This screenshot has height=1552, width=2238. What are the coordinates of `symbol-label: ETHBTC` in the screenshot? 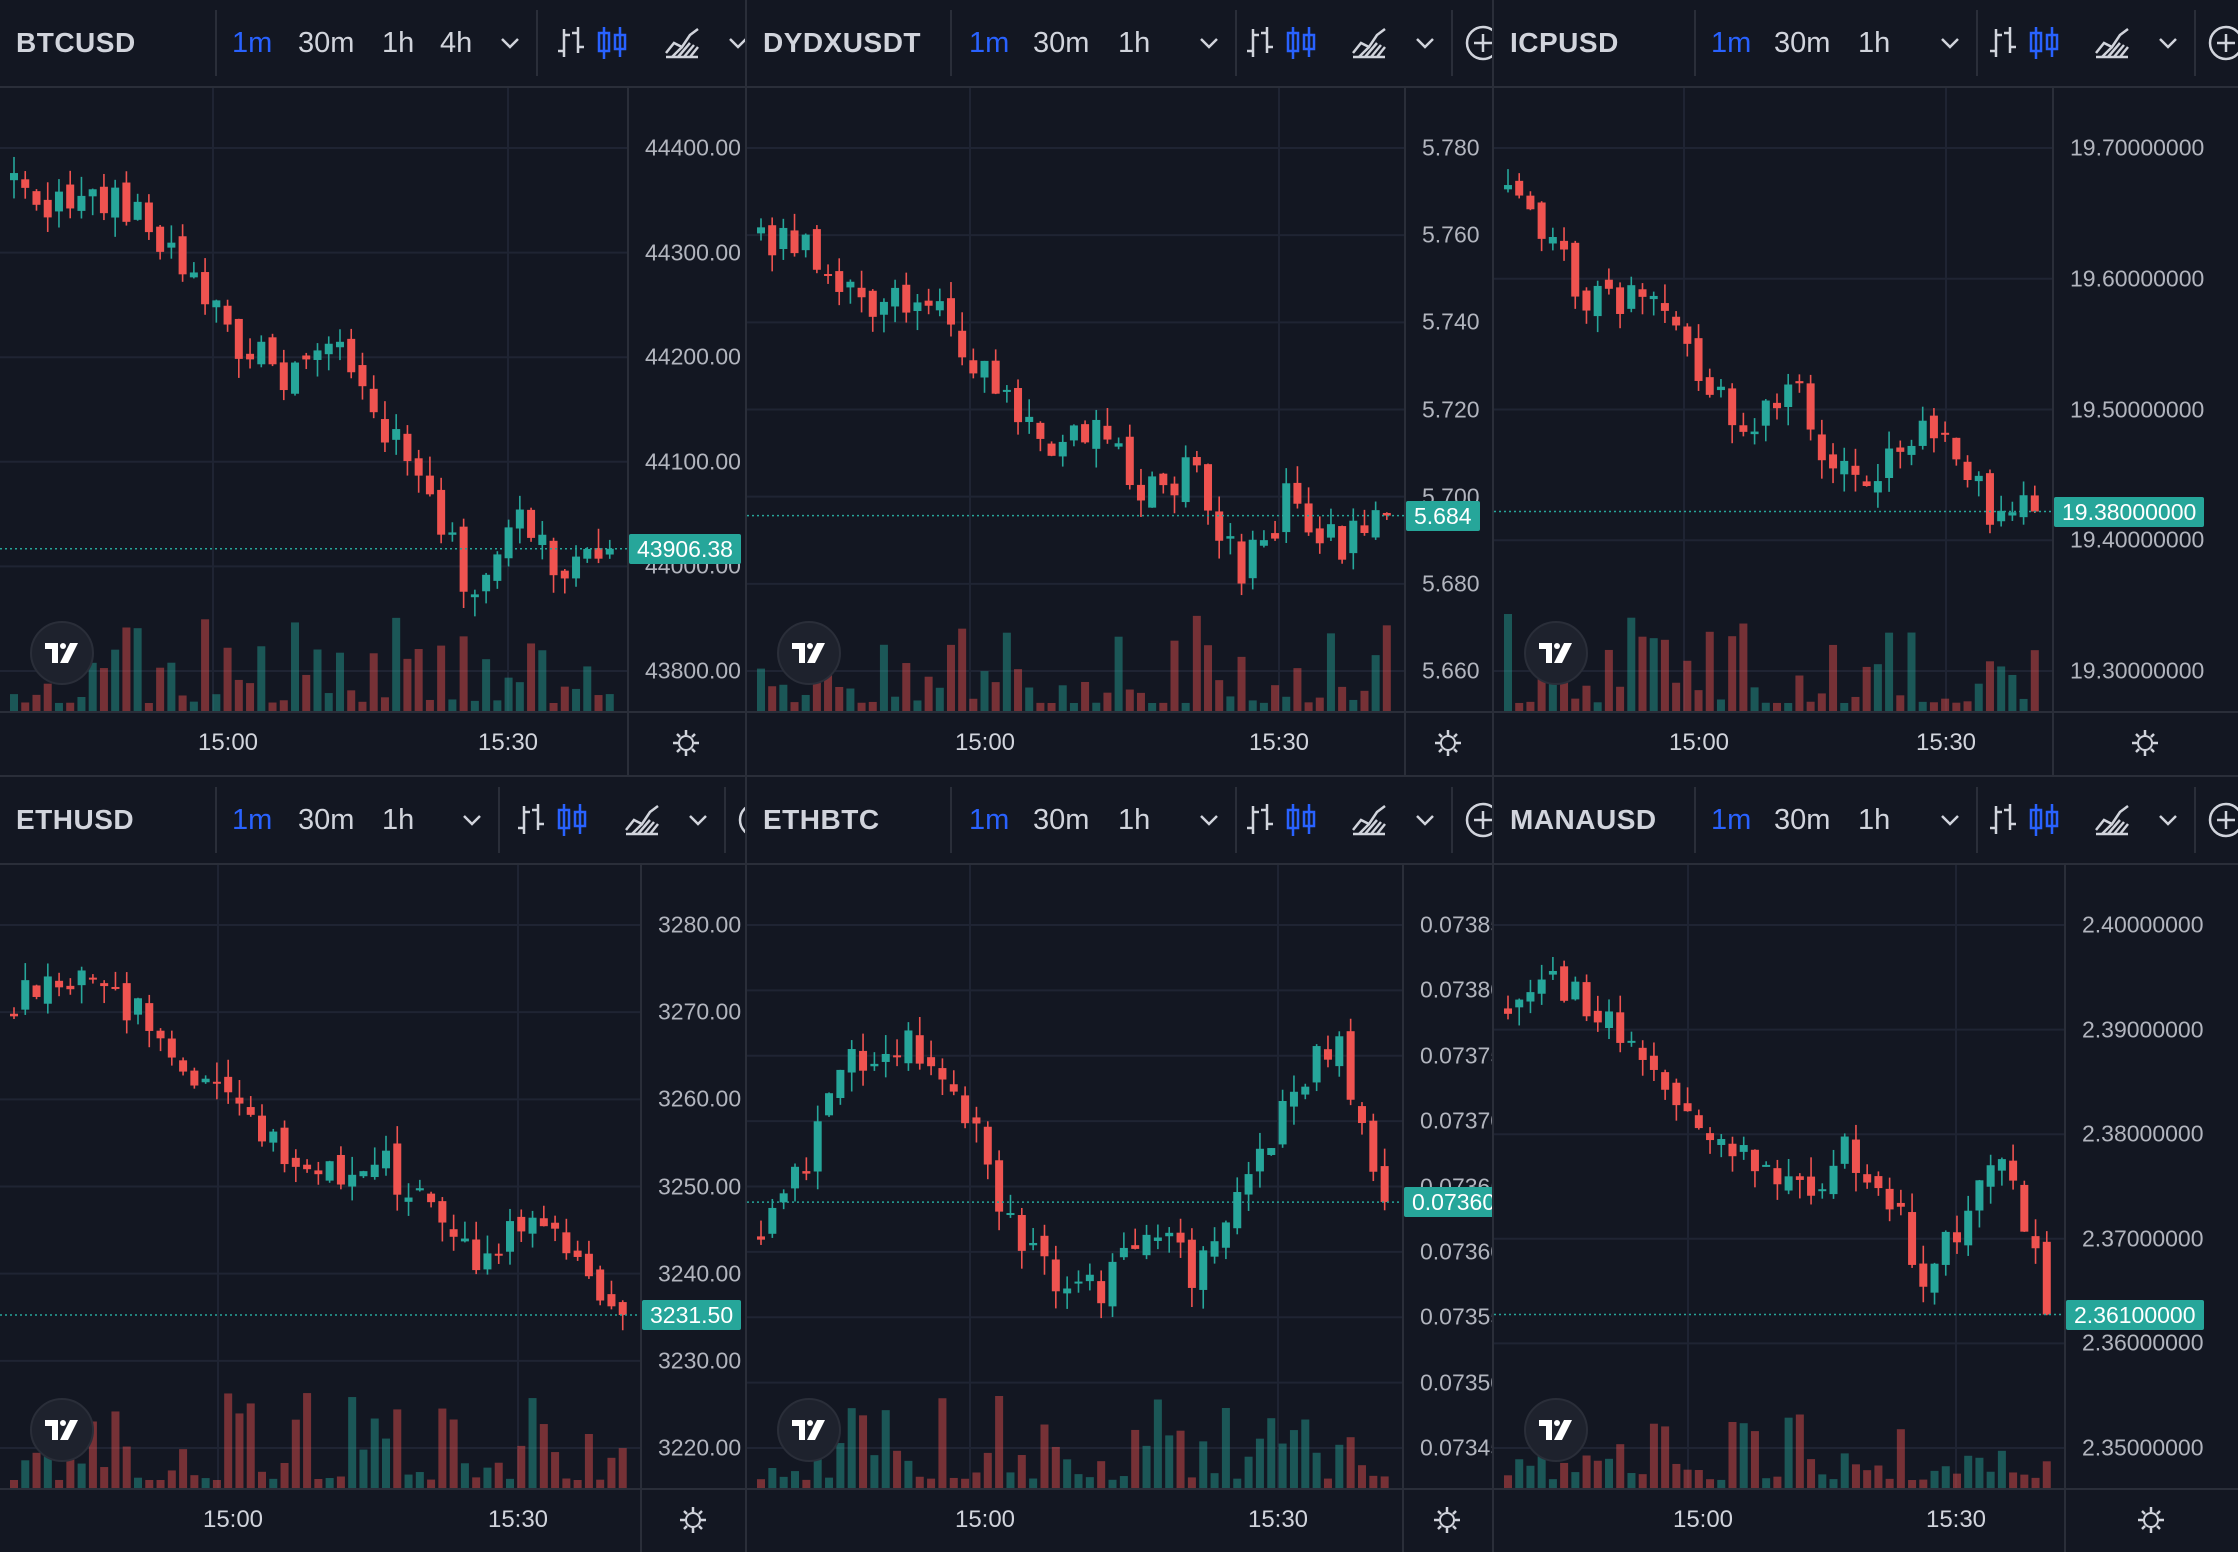 It's located at (821, 819).